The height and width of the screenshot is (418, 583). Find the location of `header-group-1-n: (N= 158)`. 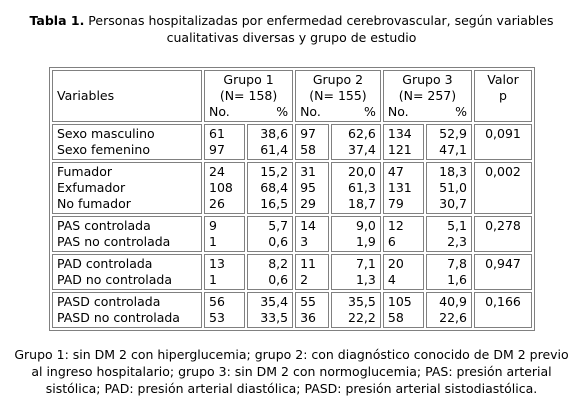

header-group-1-n: (N= 158) is located at coordinates (248, 95).